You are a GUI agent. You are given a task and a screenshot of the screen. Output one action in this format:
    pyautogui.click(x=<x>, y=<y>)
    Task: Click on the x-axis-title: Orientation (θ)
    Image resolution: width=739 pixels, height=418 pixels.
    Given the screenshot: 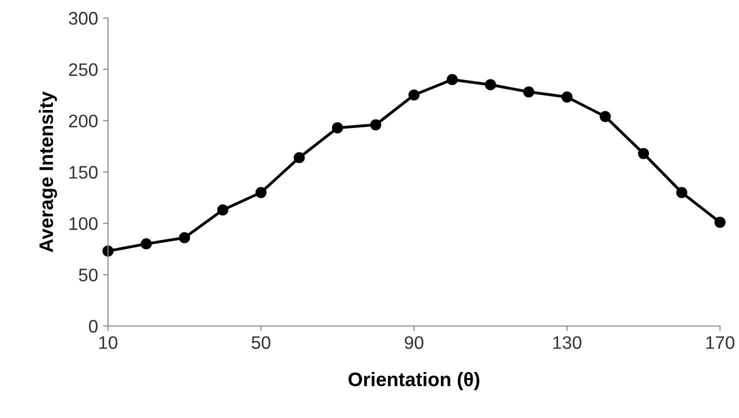 What is the action you would take?
    pyautogui.click(x=414, y=381)
    